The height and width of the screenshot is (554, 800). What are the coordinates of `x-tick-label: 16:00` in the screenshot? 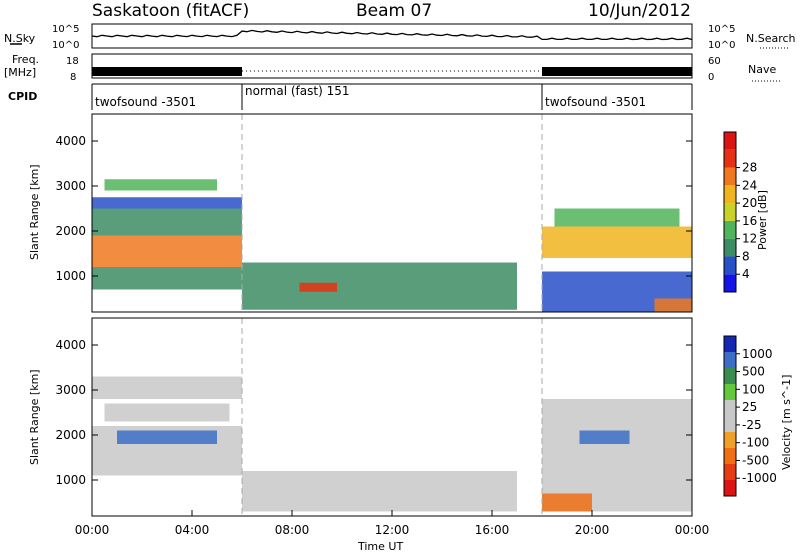 It's located at (492, 530).